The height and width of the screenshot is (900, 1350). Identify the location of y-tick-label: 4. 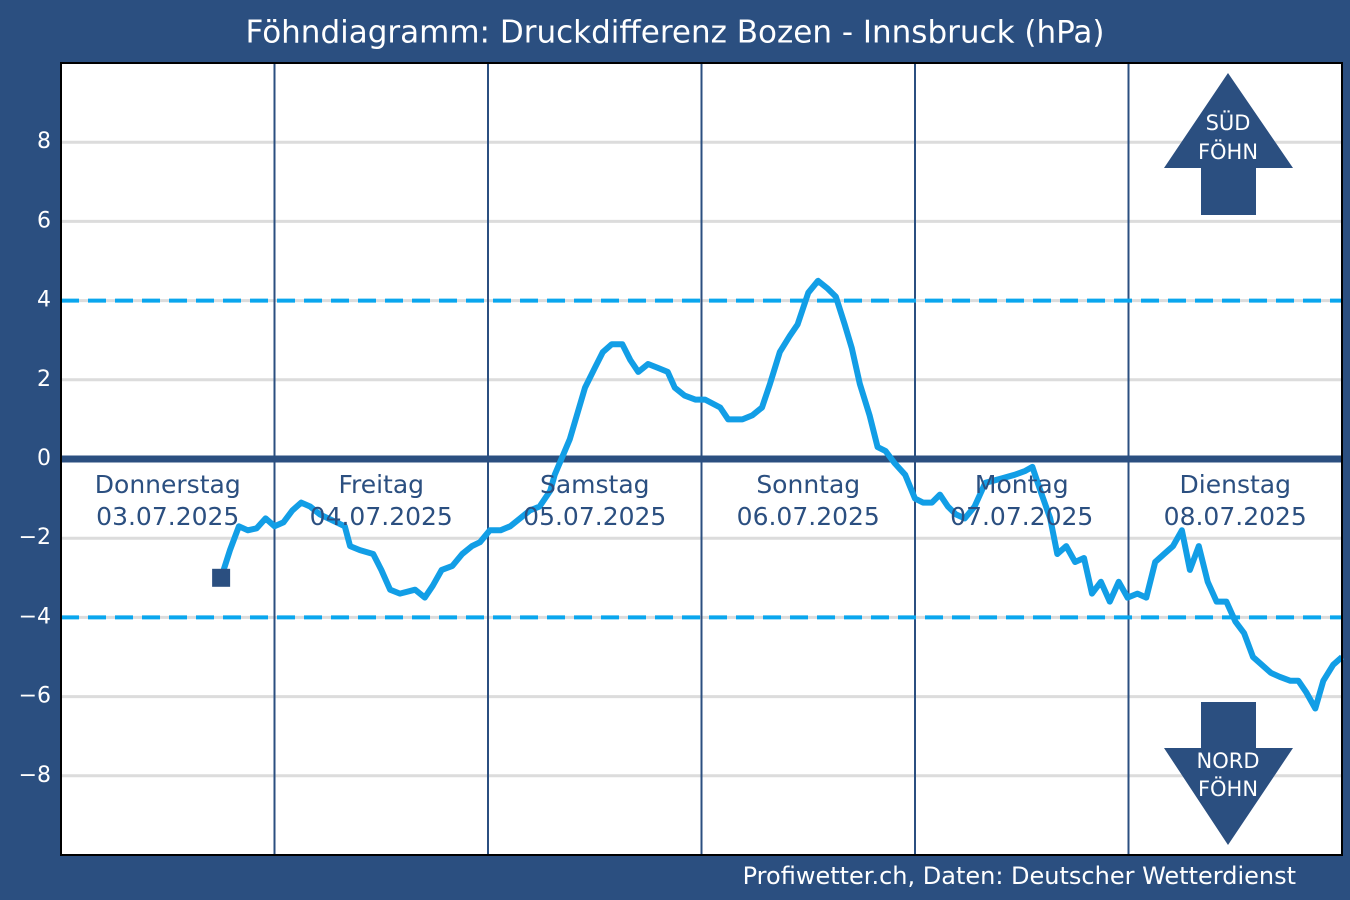
(44, 300).